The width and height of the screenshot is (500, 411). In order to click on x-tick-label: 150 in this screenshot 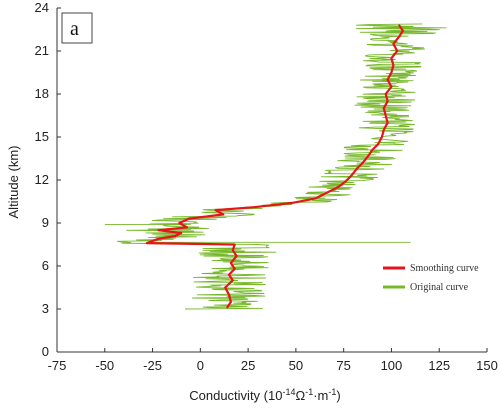, I will do `click(487, 365)`.